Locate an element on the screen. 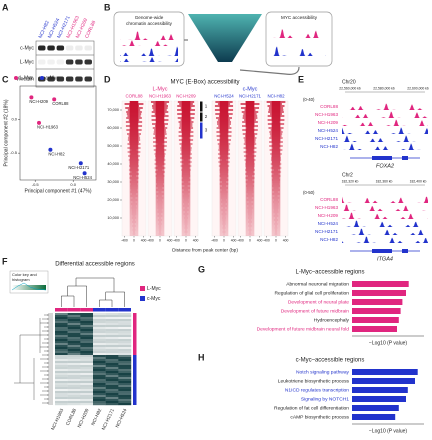  track-range: (0-50) is located at coordinates (309, 192).